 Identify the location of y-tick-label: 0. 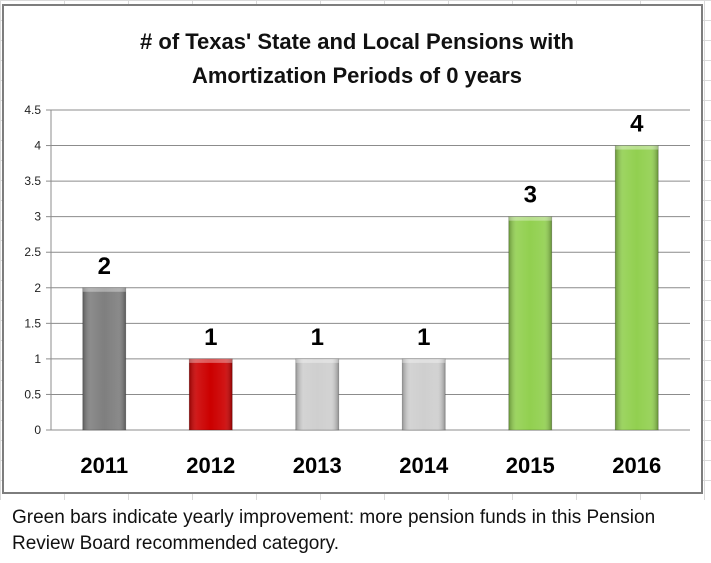
(37, 430).